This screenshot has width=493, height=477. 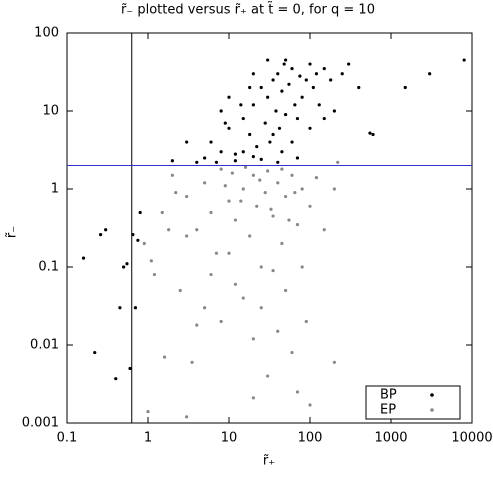 I want to click on y-tick-label: 1, so click(x=55, y=189).